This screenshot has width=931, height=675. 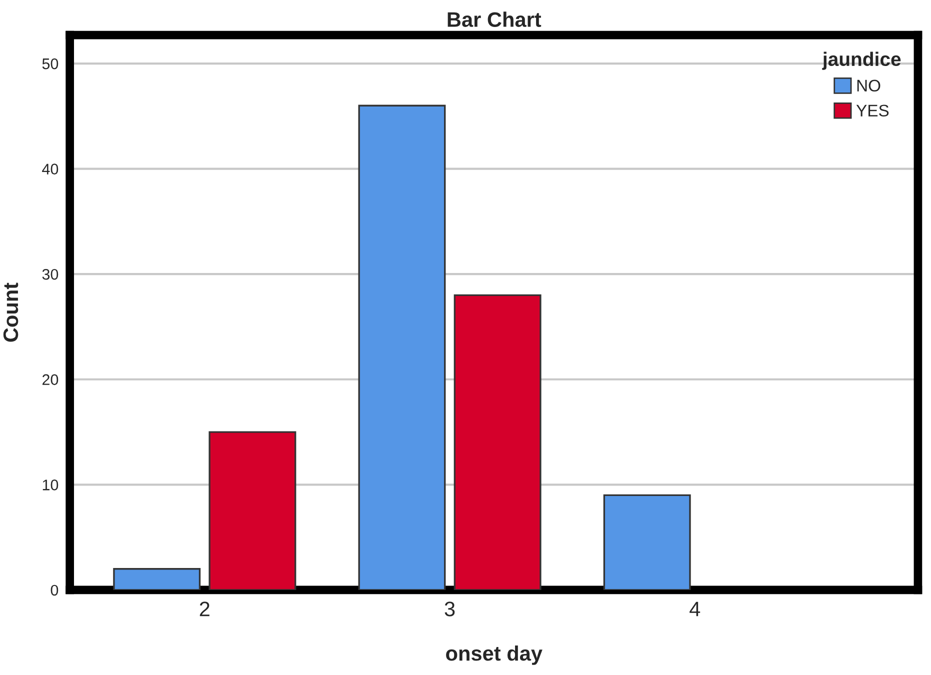 I want to click on x-tick-label: 3, so click(x=449, y=609).